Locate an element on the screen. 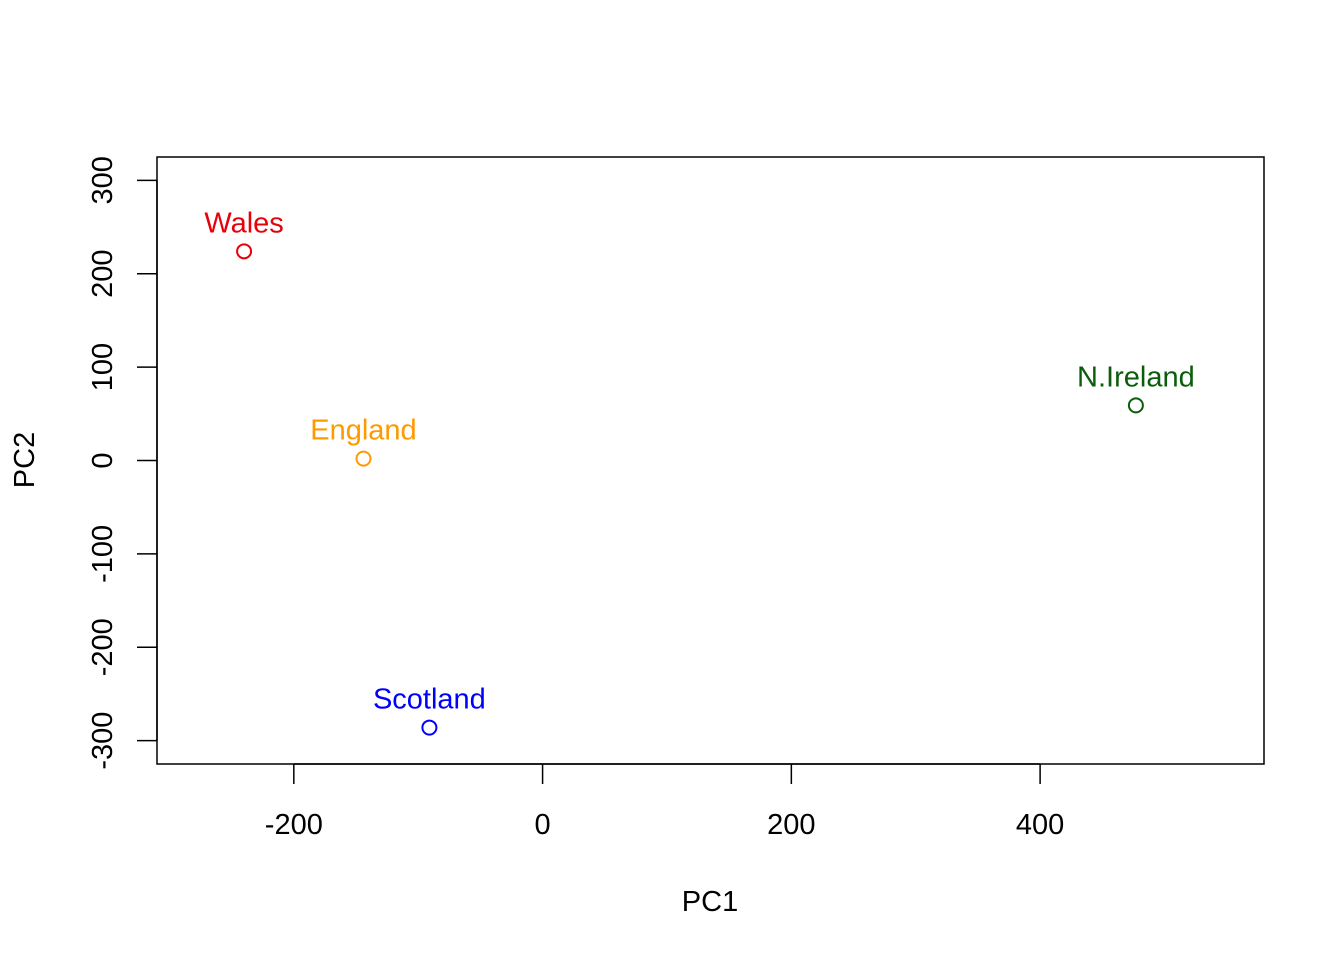 This screenshot has width=1344, height=960. x-tick-label: 200 is located at coordinates (791, 825).